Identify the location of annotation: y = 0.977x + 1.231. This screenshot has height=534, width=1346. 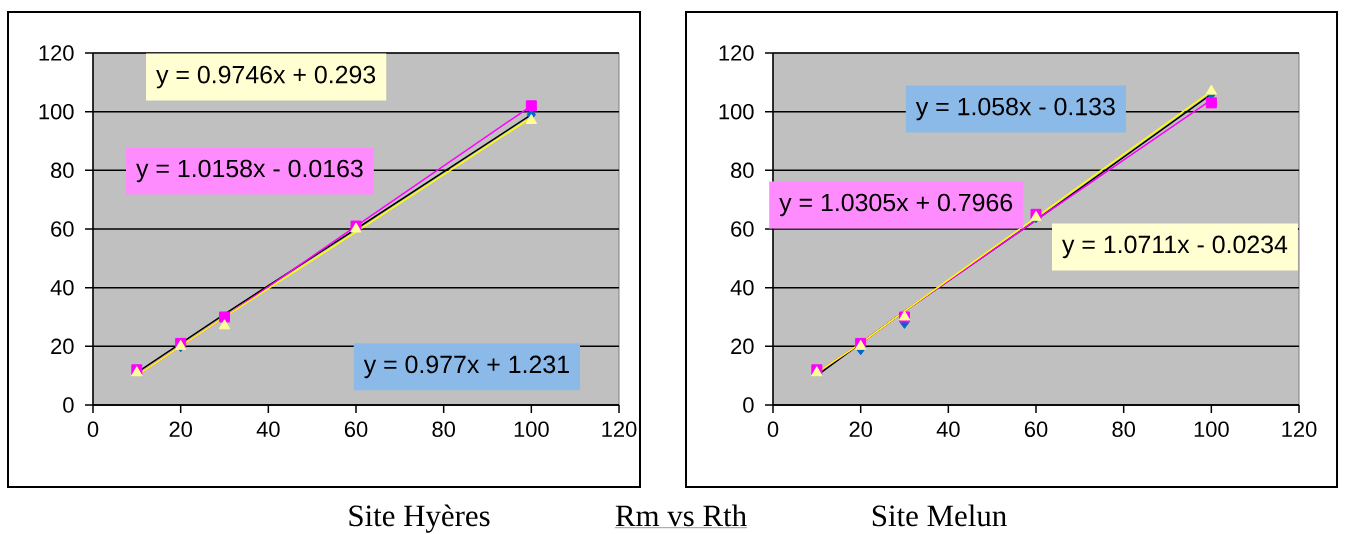
(466, 367).